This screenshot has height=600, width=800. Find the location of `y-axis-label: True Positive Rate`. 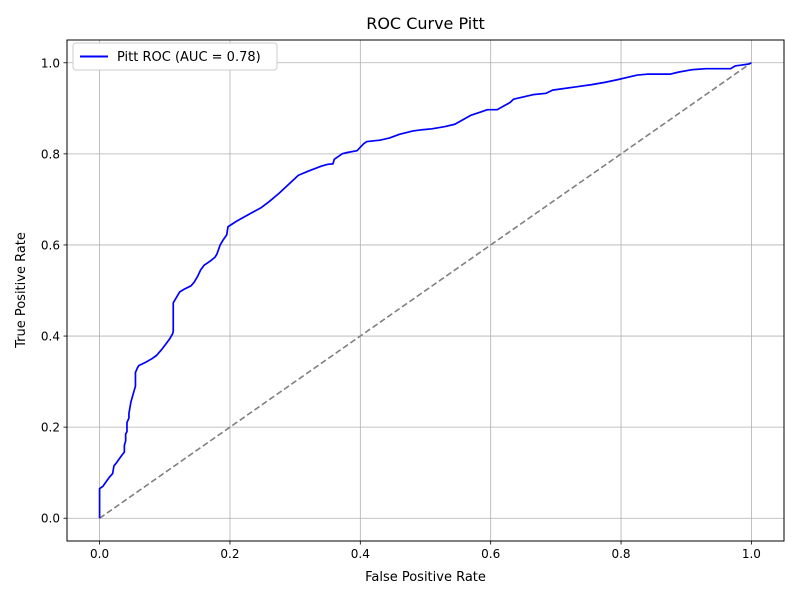

y-axis-label: True Positive Rate is located at coordinates (21, 290).